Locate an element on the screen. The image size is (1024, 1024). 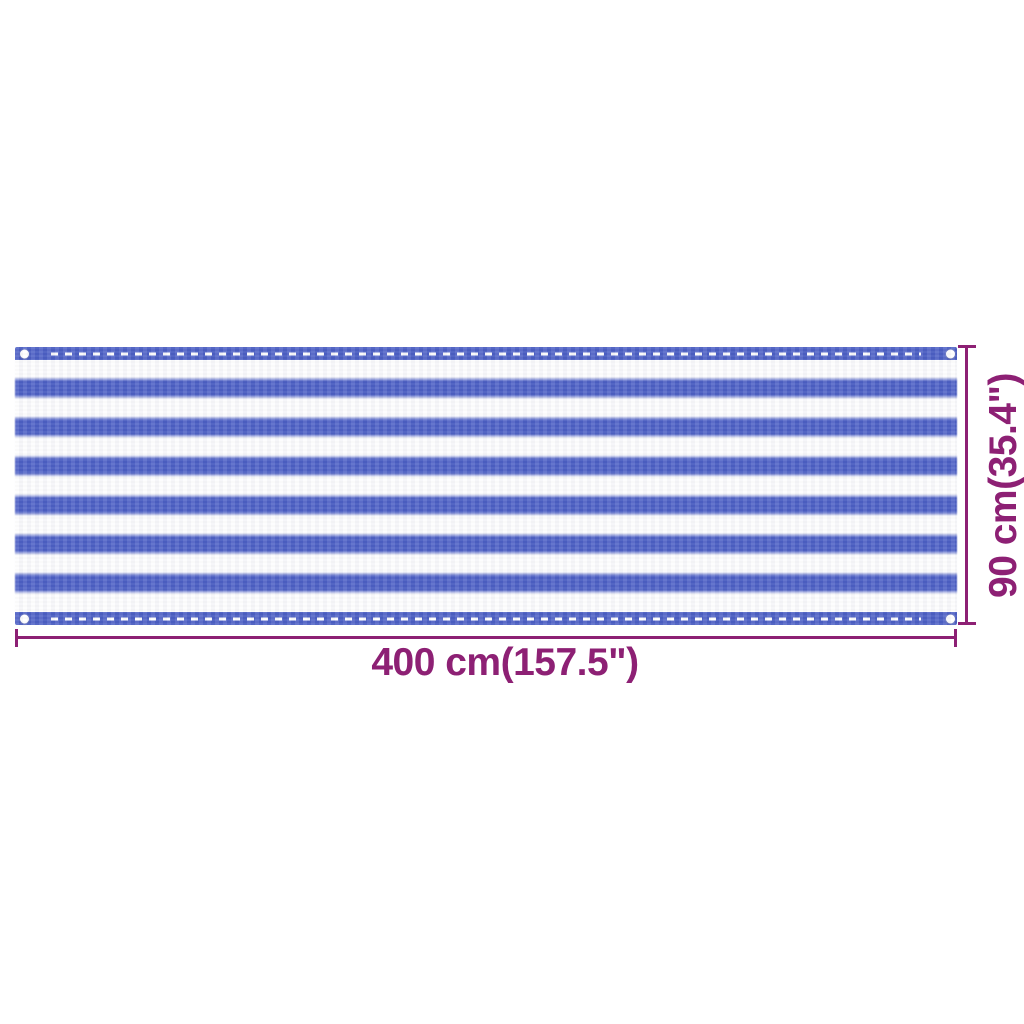
width-dimension-line-bar is located at coordinates (486, 637).